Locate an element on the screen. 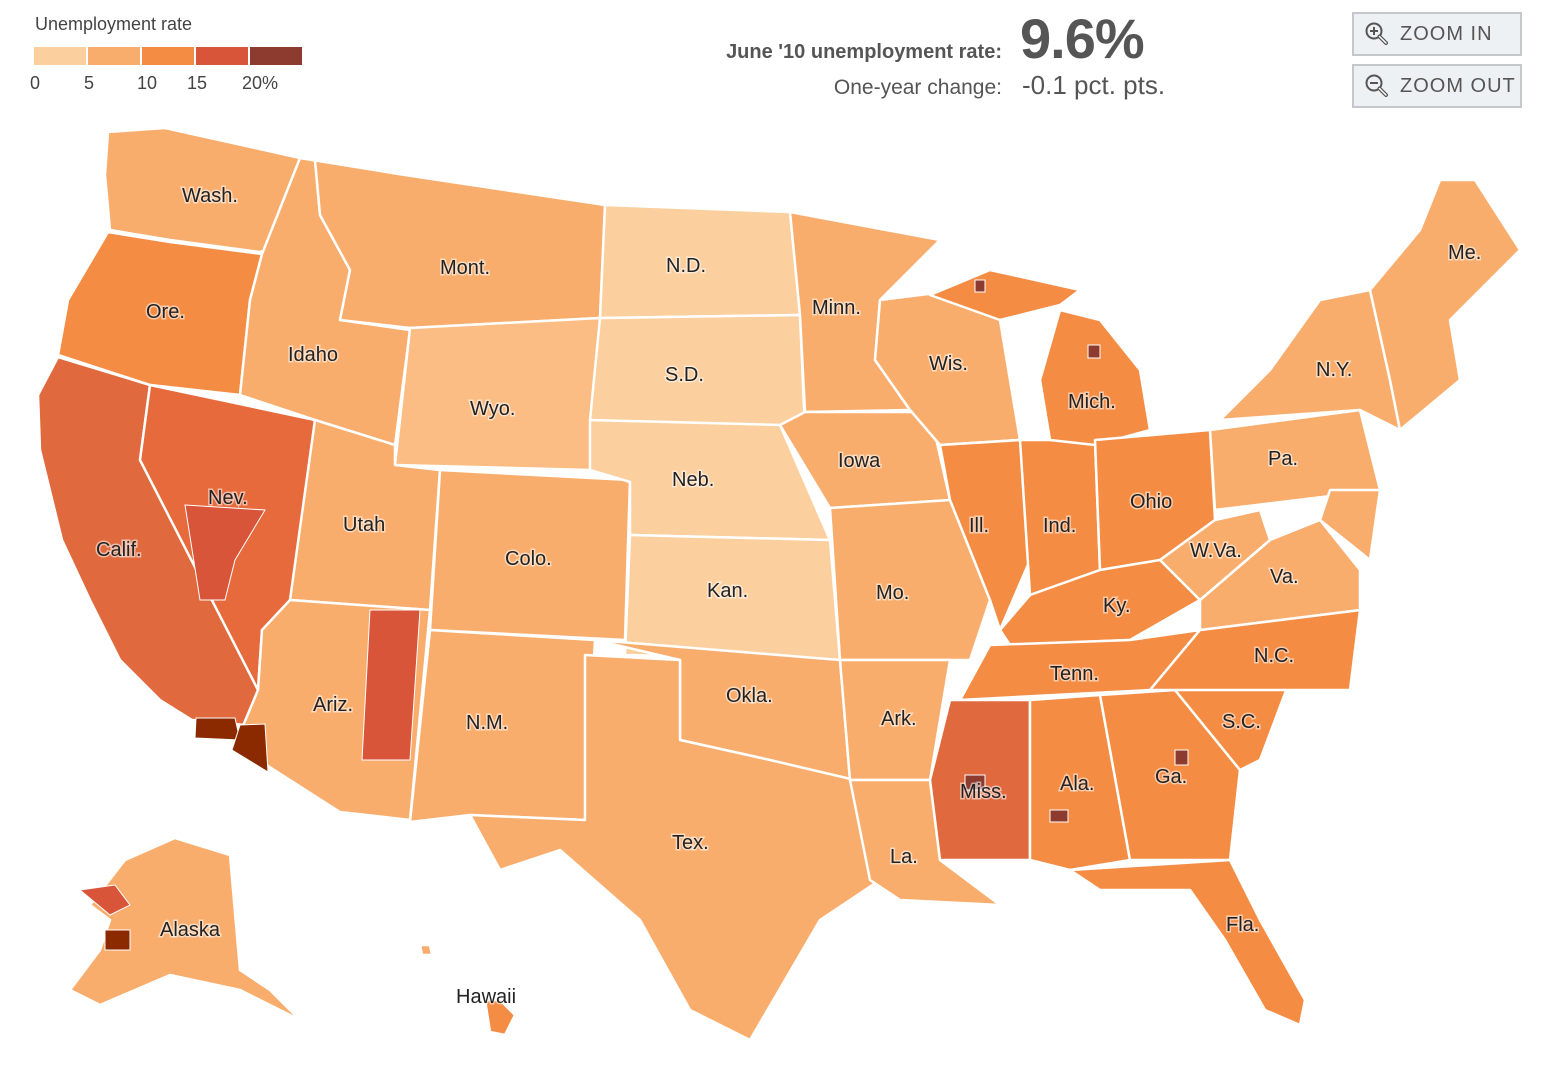 This screenshot has height=1086, width=1558. zoom-in-icon is located at coordinates (1376, 33).